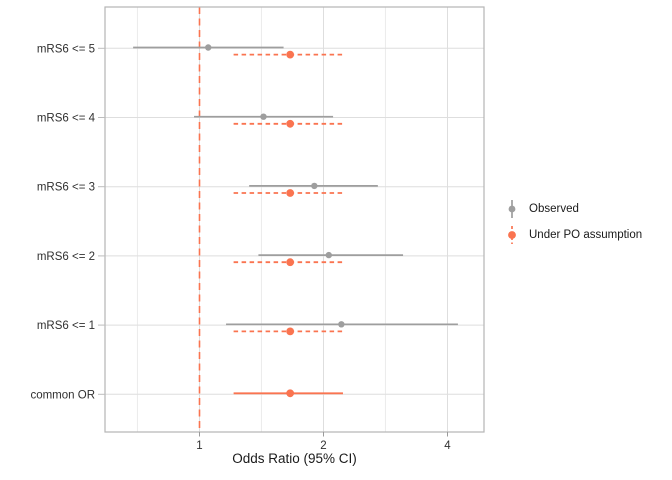 The height and width of the screenshot is (480, 672). I want to click on legend-item-observed: Observed, so click(572, 209).